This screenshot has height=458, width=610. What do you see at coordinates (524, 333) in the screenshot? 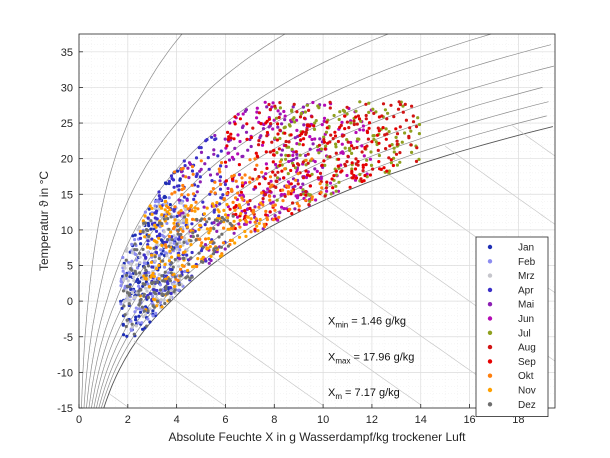
I see `legend-label: Jul` at bounding box center [524, 333].